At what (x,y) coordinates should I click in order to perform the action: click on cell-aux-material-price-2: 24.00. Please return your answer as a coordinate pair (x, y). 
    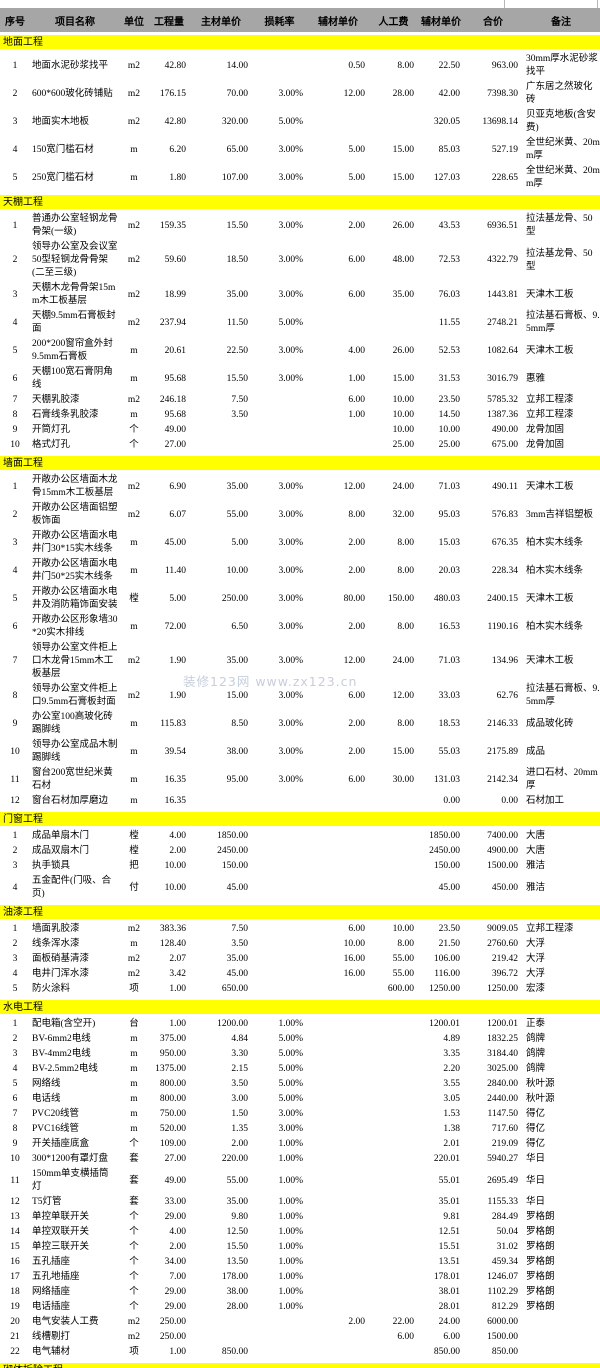
    Looking at the image, I should click on (449, 1322).